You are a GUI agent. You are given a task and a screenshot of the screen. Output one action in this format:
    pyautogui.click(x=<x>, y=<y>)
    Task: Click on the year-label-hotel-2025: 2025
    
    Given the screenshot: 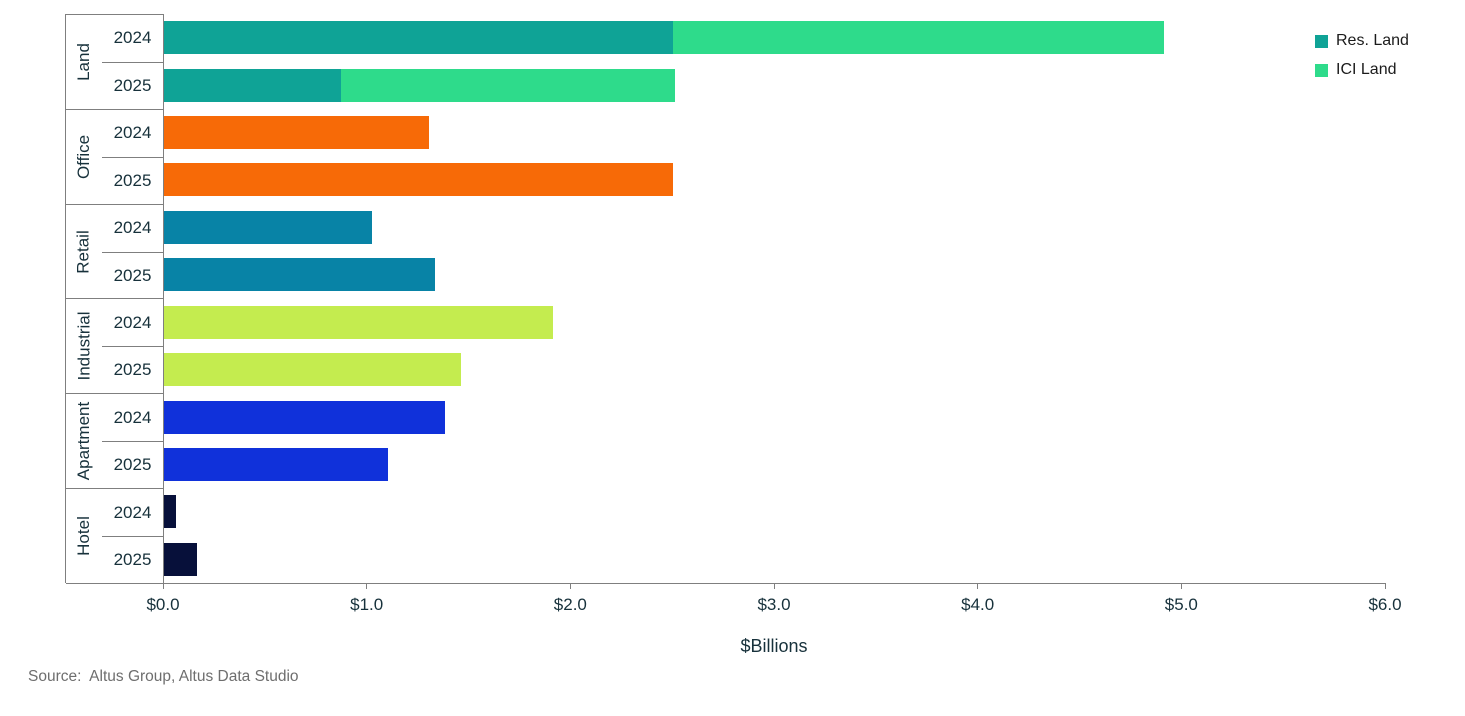 What is the action you would take?
    pyautogui.click(x=132, y=559)
    